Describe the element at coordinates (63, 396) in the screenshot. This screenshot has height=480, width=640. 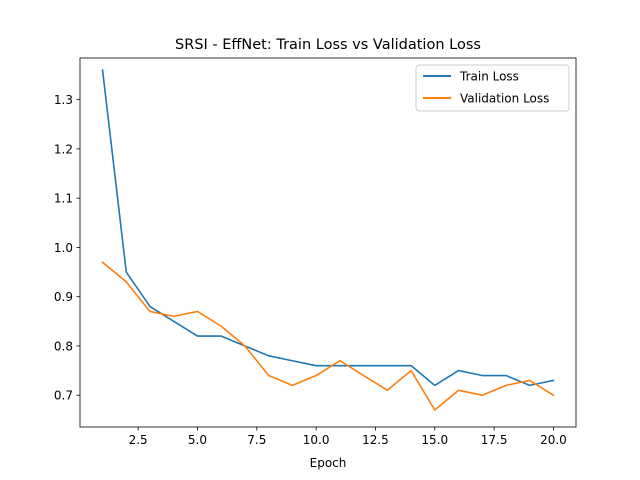
I see `y-tick-label: 0.7` at that location.